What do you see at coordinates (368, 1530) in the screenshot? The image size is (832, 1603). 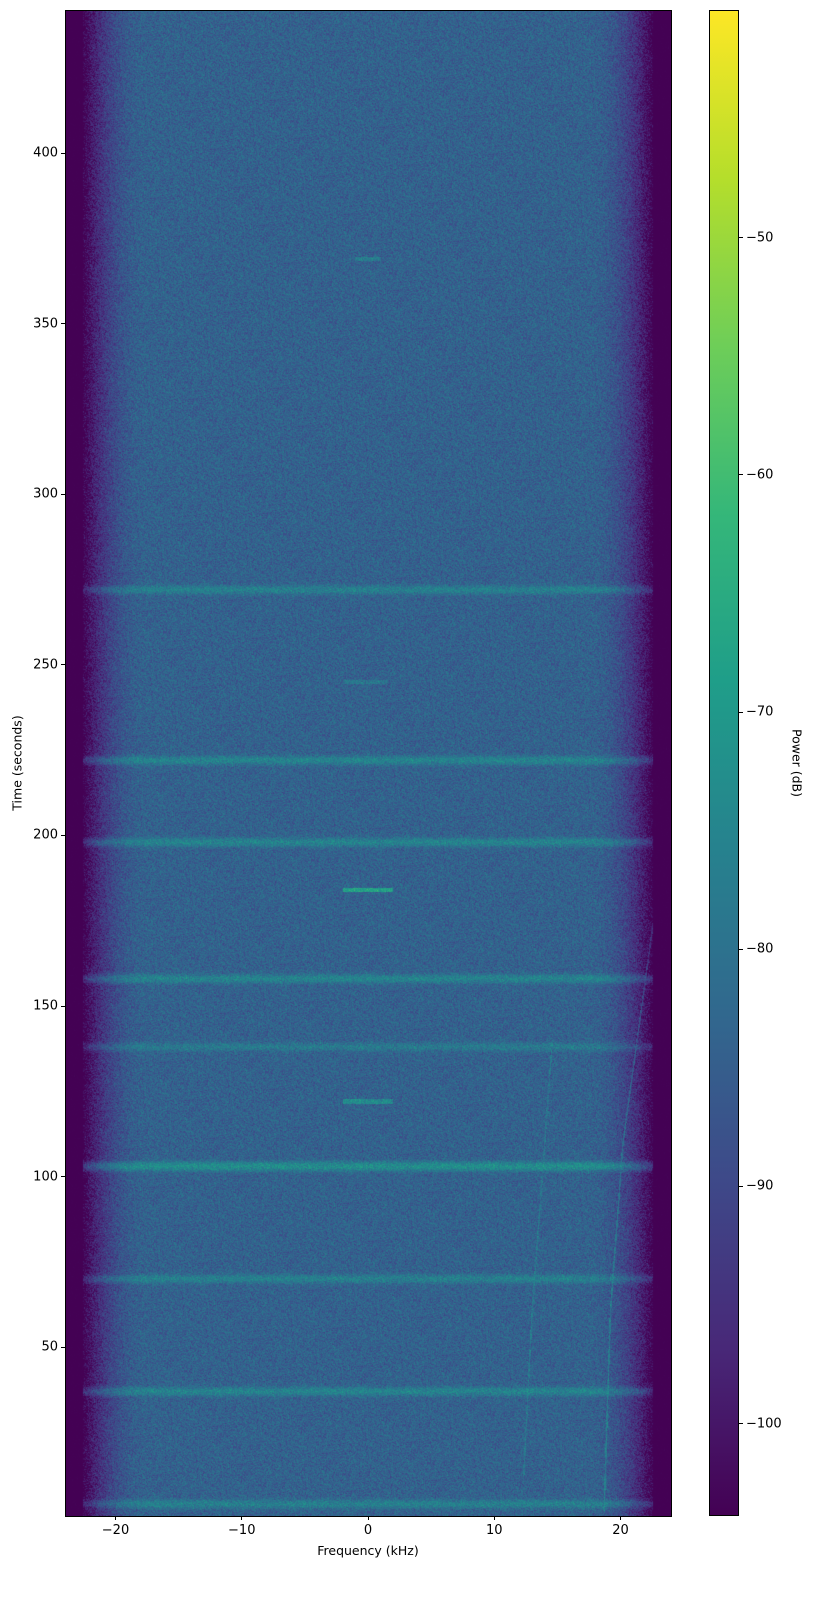 I see `x-tick-label: 0` at bounding box center [368, 1530].